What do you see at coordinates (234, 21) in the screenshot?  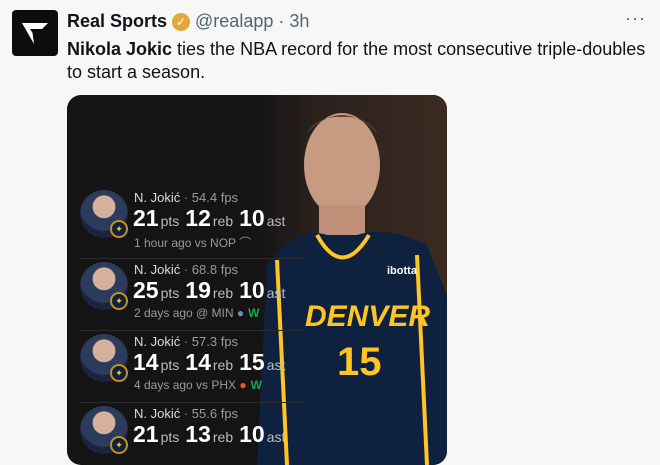 I see `account-handle: @realapp` at bounding box center [234, 21].